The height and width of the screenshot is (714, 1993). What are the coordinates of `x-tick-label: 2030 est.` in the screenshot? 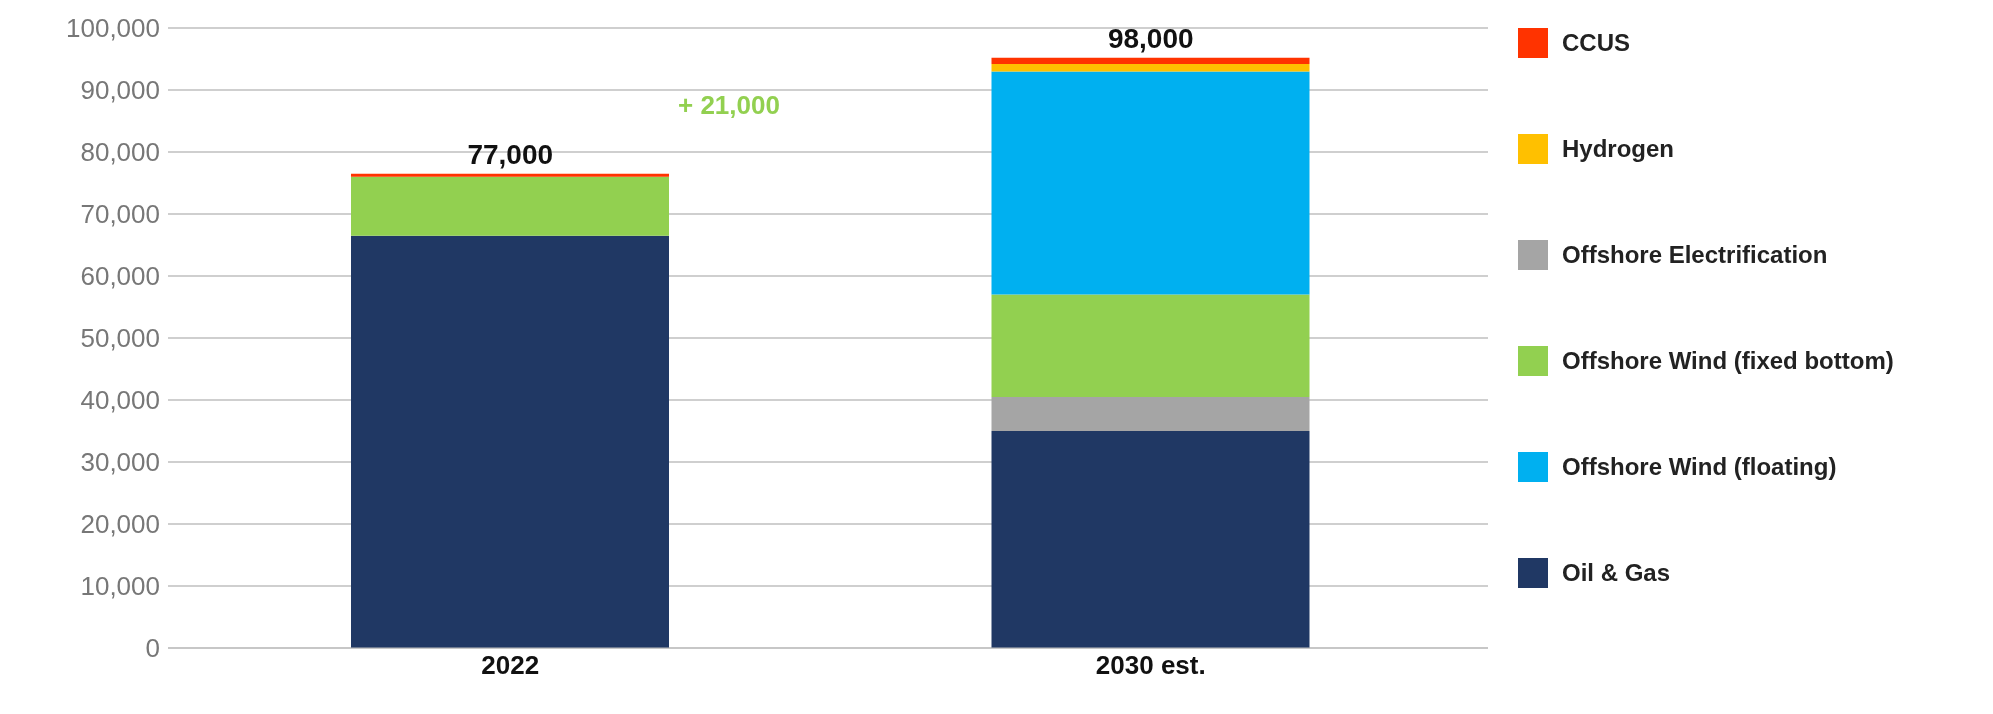 It's located at (1150, 665).